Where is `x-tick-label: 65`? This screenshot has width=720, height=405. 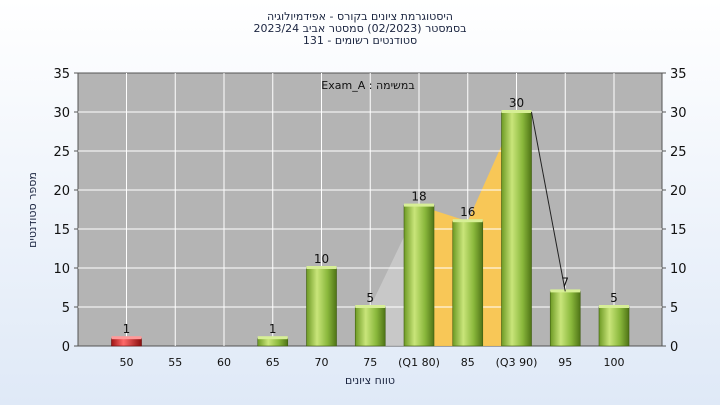
x-tick-label: 65 is located at coordinates (273, 362).